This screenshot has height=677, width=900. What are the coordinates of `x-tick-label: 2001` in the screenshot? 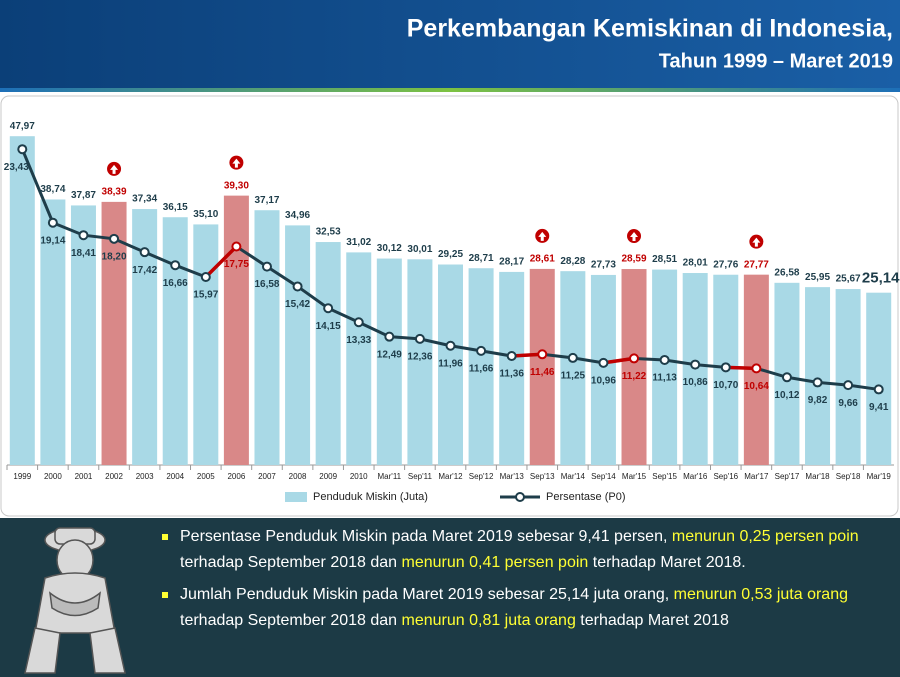 It's located at (84, 476).